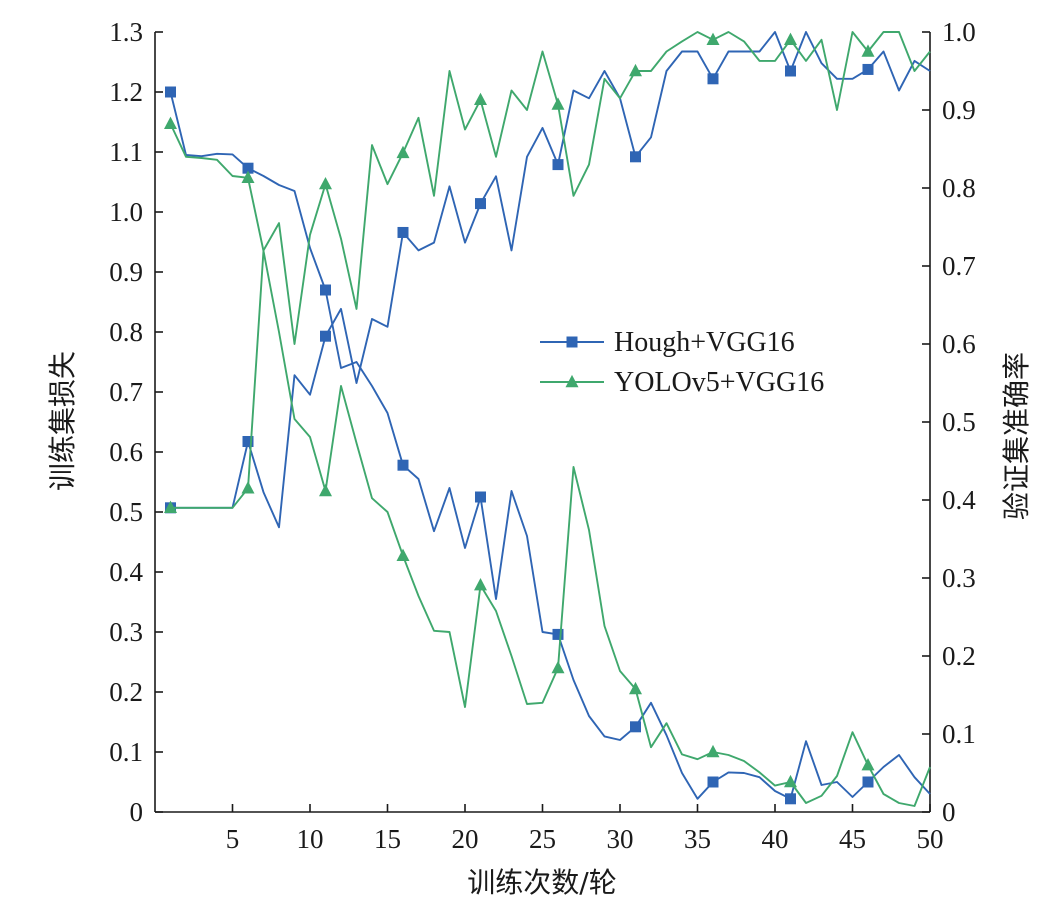 This screenshot has width=1053, height=917. Describe the element at coordinates (959, 422) in the screenshot. I see `y-right-tick-label: 0.5` at that location.